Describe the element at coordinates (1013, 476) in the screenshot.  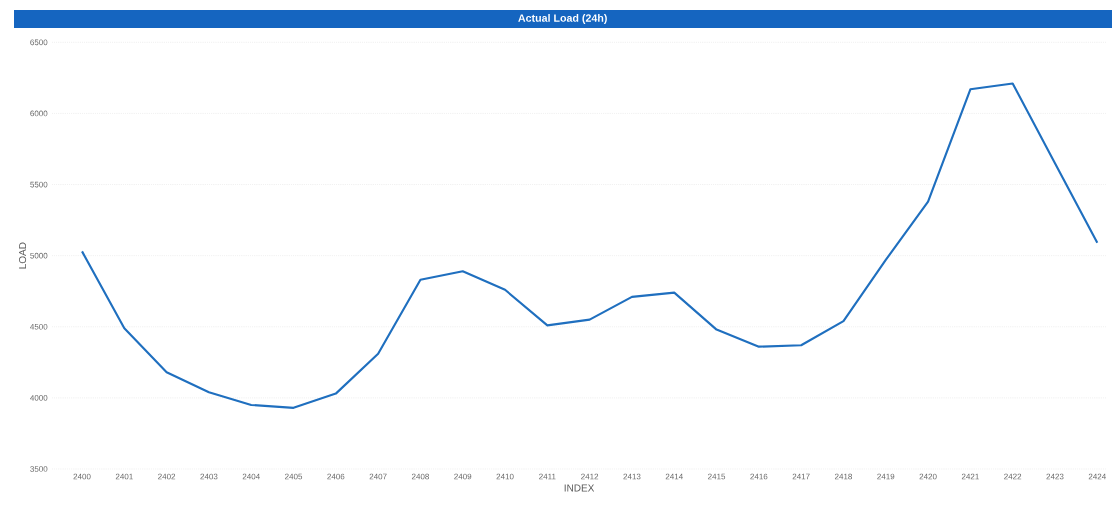
I see `x-tick-label: 2422` at that location.